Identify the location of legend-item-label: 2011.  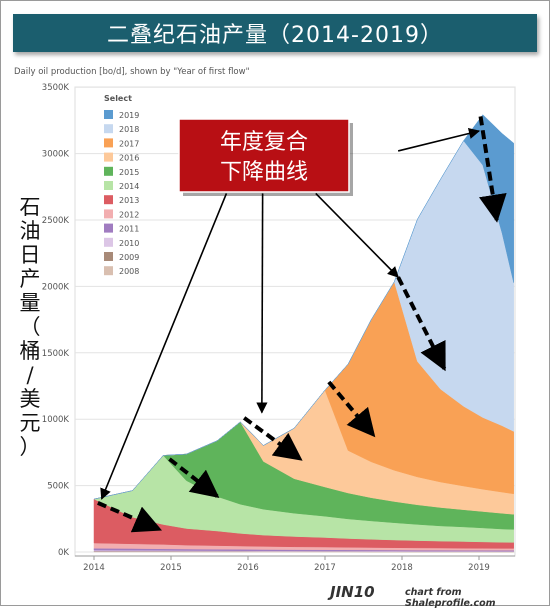
(129, 229).